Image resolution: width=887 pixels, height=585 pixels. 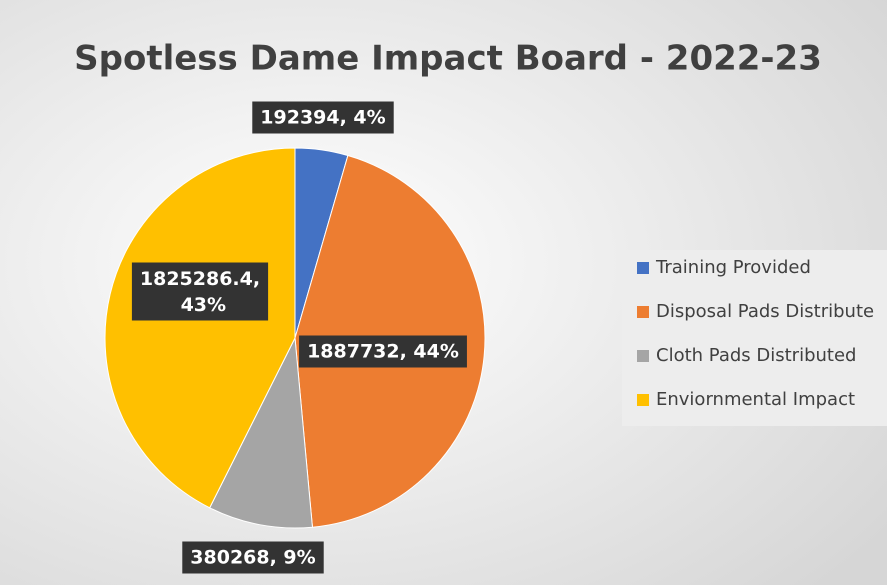 I want to click on legend-box, so click(x=754, y=338).